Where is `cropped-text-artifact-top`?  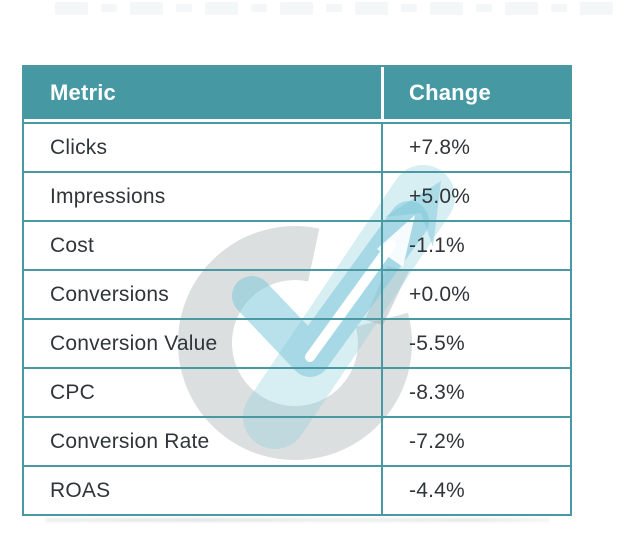
cropped-text-artifact-top is located at coordinates (335, 9).